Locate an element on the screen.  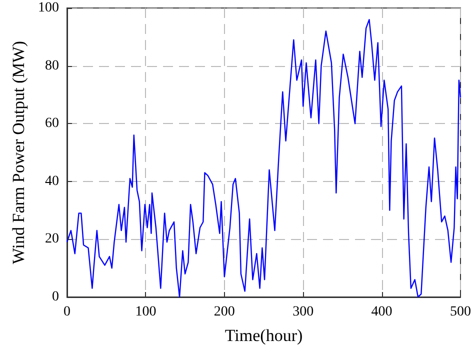
x-tick-label: 100 is located at coordinates (145, 312).